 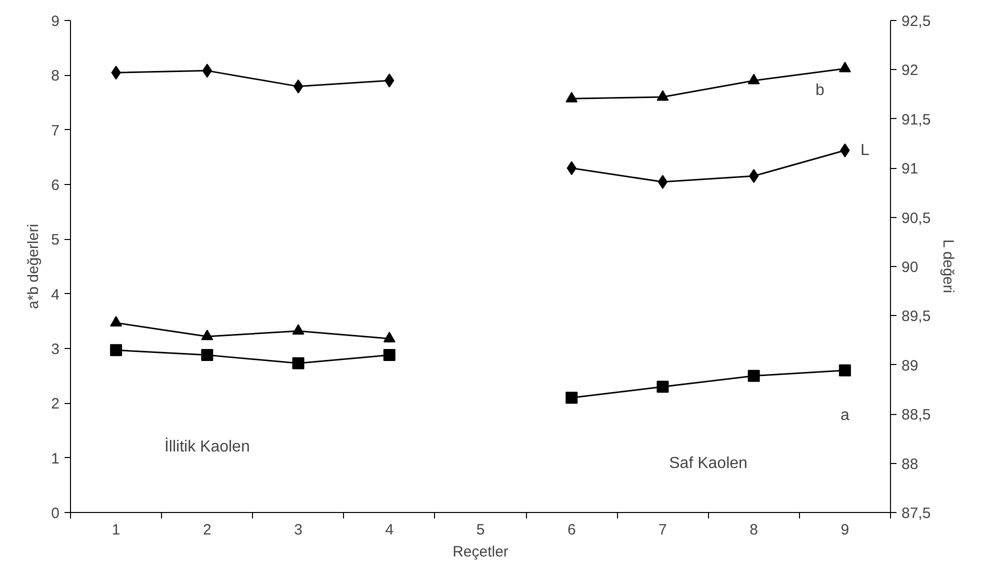 What do you see at coordinates (298, 530) in the screenshot?
I see `x-tick-label: 3` at bounding box center [298, 530].